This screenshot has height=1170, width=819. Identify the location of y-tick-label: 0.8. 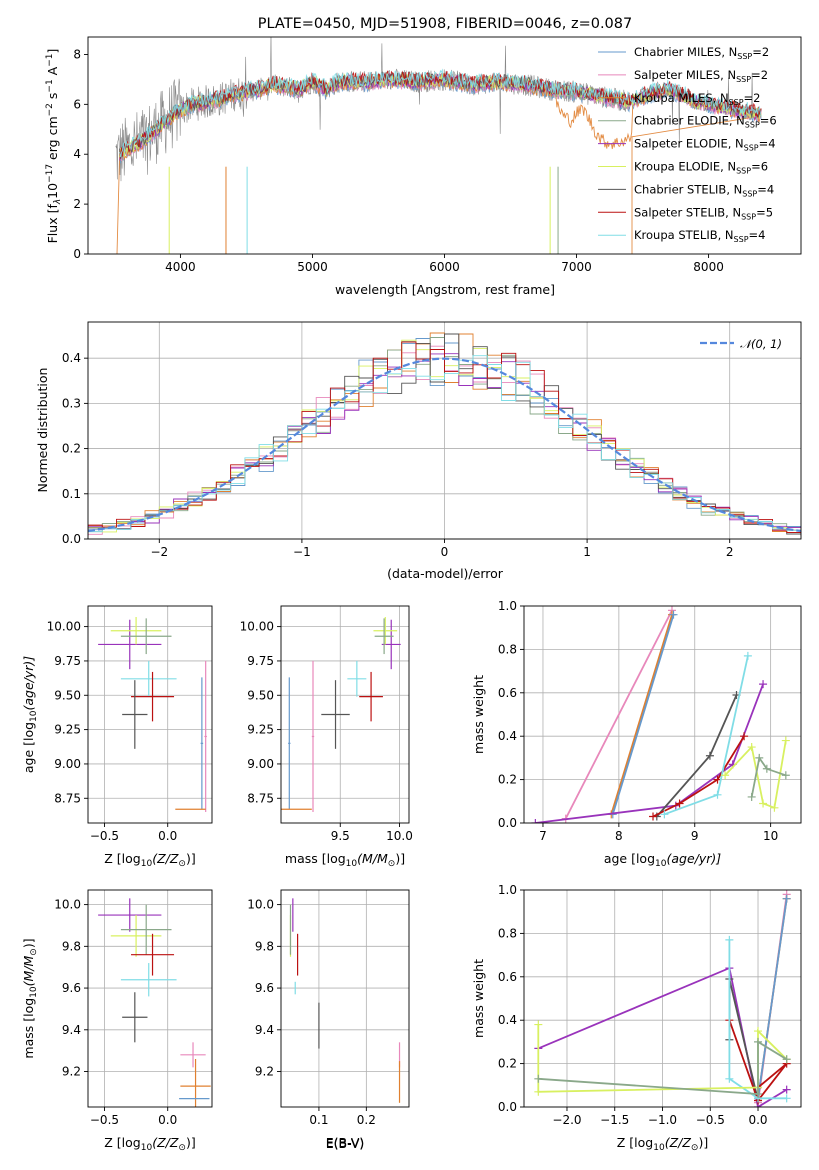
(507, 649).